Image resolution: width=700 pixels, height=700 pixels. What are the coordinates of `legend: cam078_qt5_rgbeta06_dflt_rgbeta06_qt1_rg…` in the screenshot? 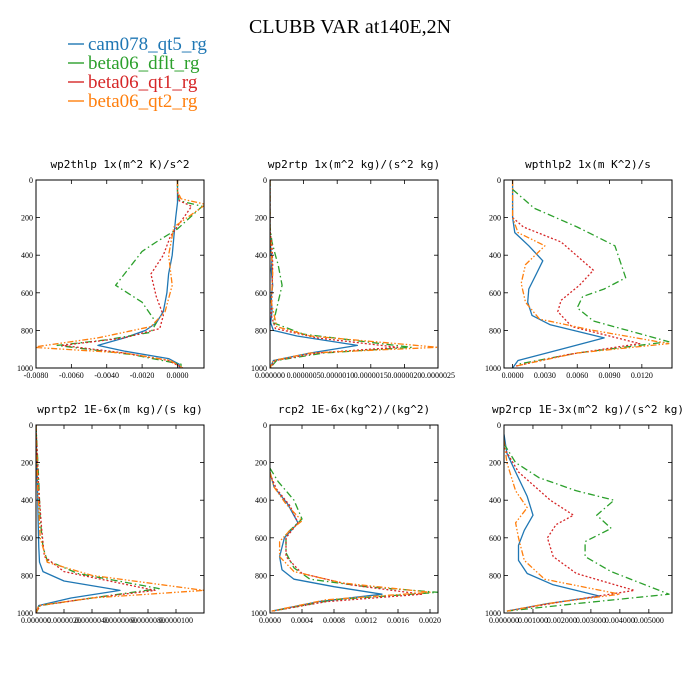 It's located at (137, 73).